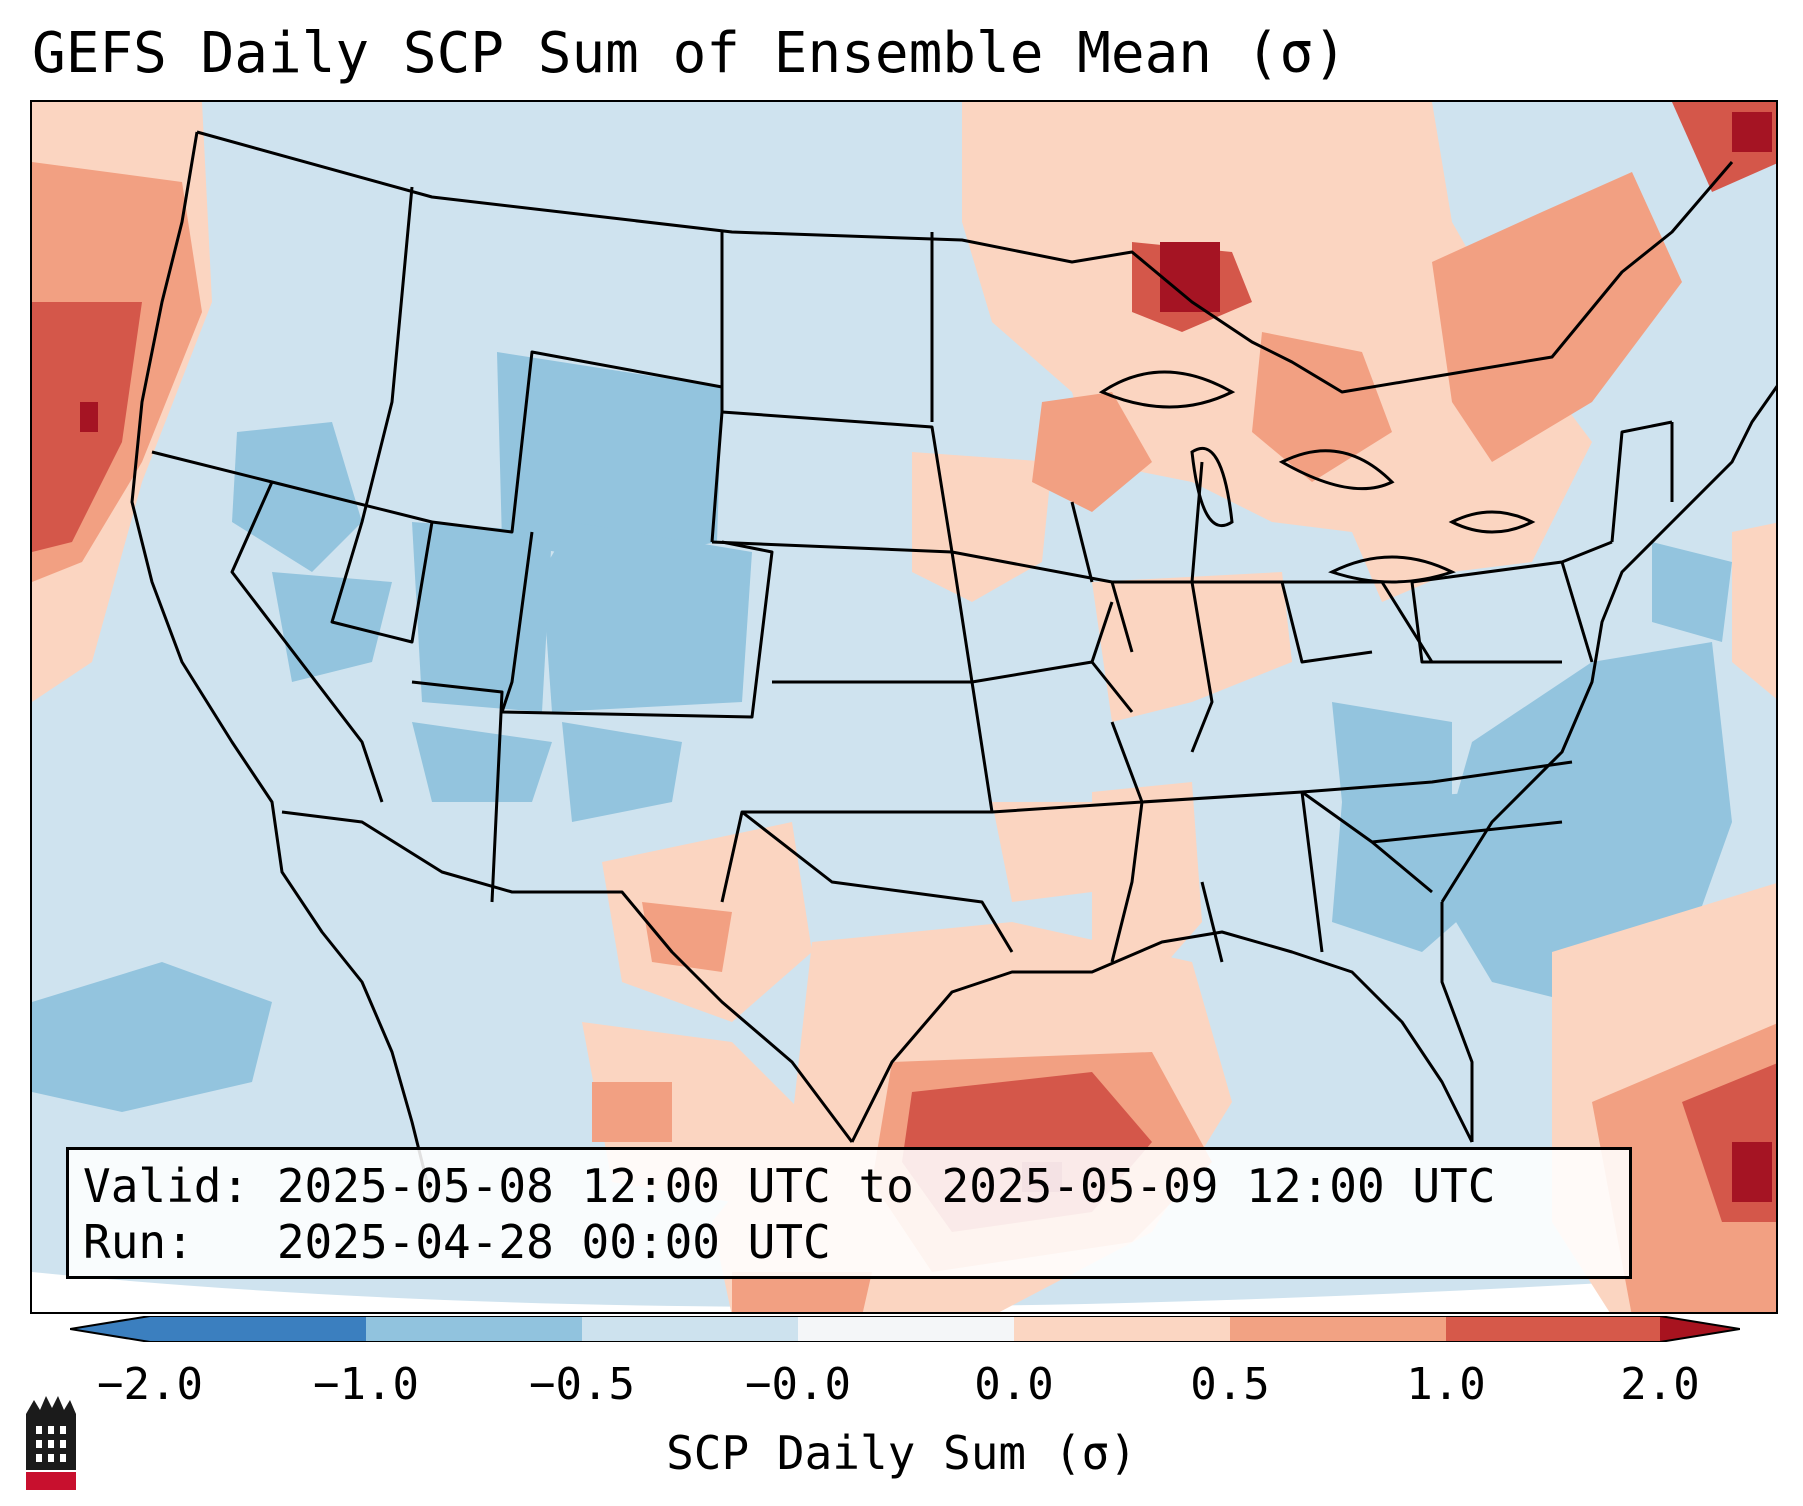 The height and width of the screenshot is (1506, 1803). I want to click on gulf-coastline, so click(1162, 1036).